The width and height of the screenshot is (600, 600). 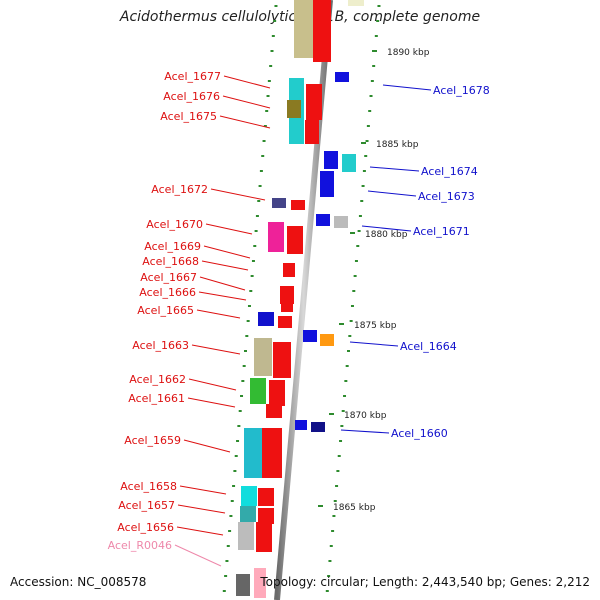 I want to click on gene-label-right: Acel_1671, so click(x=441, y=231).